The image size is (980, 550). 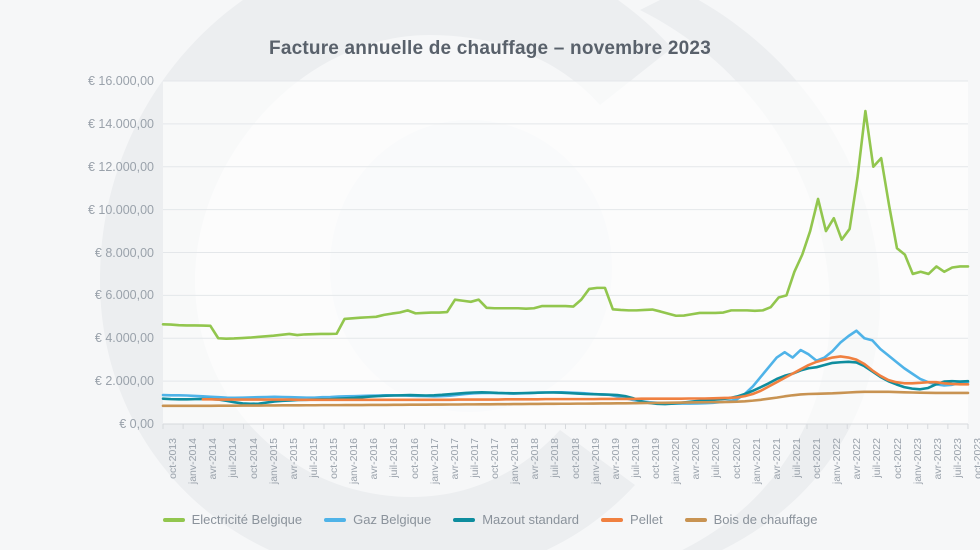 What do you see at coordinates (293, 459) in the screenshot?
I see `x-axis-tick-label: avr-2015` at bounding box center [293, 459].